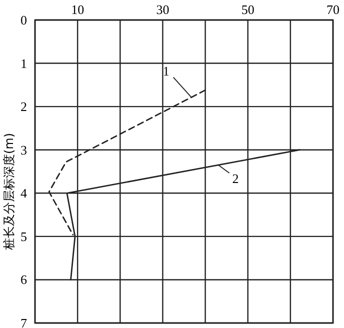 This screenshot has width=344, height=328. I want to click on y-tick-label: 3, so click(23, 150).